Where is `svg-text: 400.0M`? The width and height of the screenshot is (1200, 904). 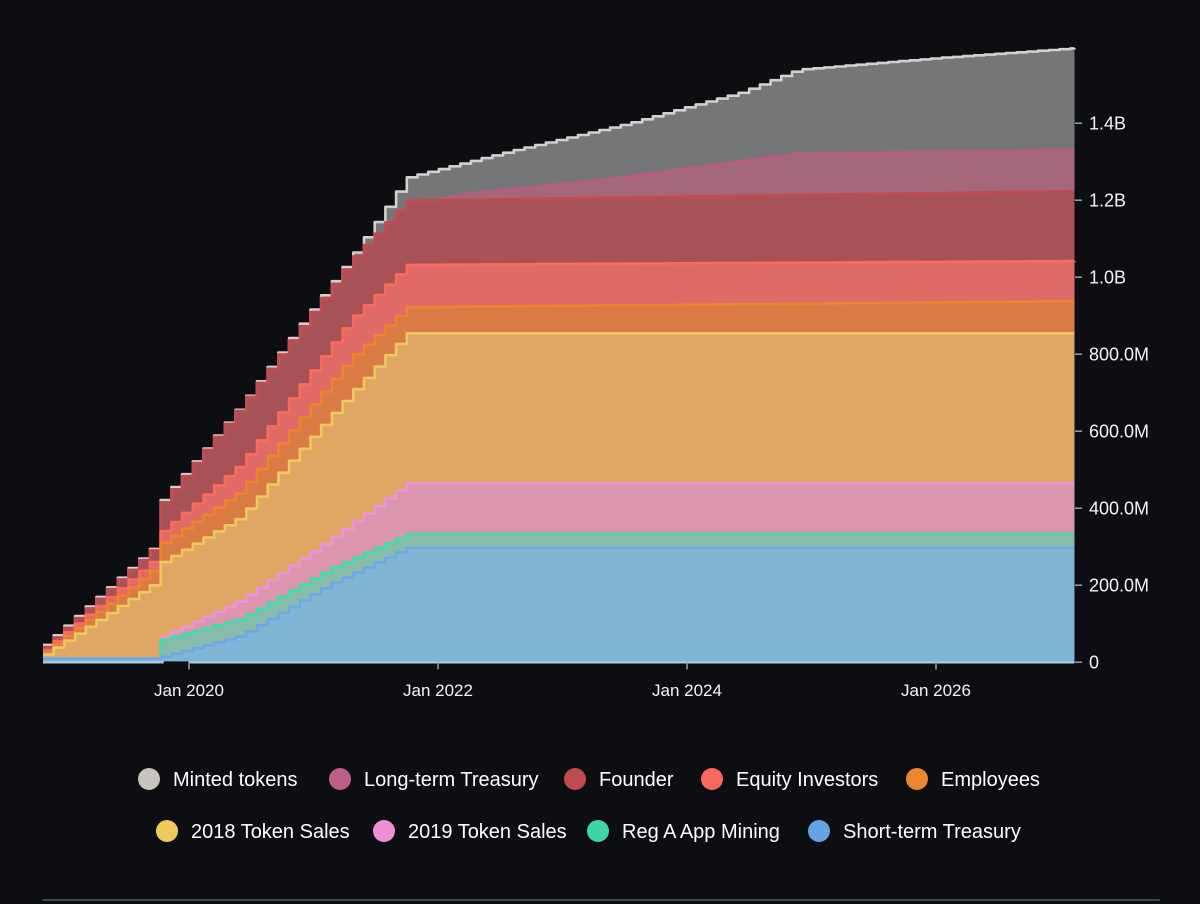
svg-text: 400.0M is located at coordinates (1119, 509).